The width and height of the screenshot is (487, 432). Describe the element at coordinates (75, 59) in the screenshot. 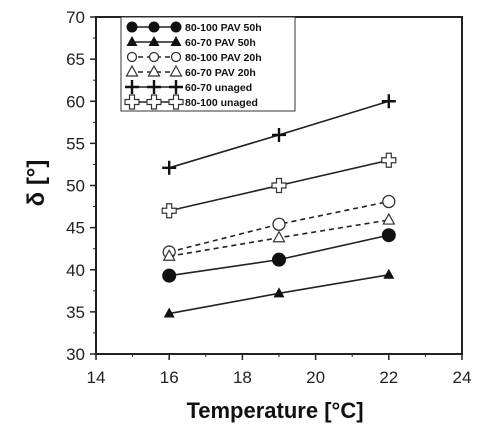

I see `y-tick-label: 65` at that location.